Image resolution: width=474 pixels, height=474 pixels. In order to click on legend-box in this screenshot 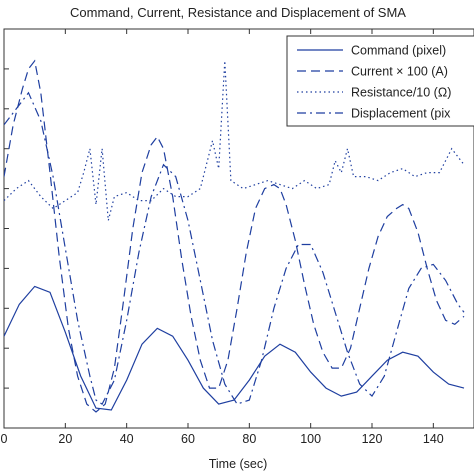, I will do `click(380, 81)`.